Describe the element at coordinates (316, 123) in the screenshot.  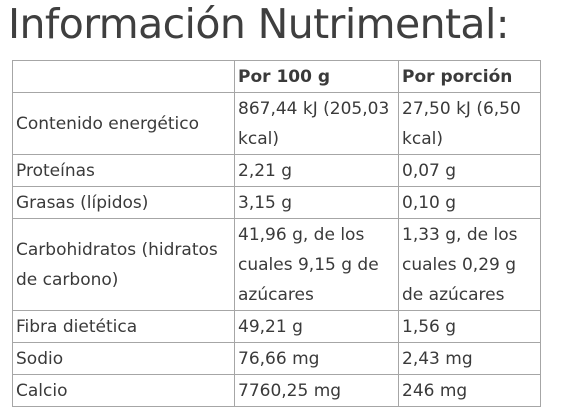
I see `energy-per-100g: 867,44 kJ (205,03 kcal)` at that location.